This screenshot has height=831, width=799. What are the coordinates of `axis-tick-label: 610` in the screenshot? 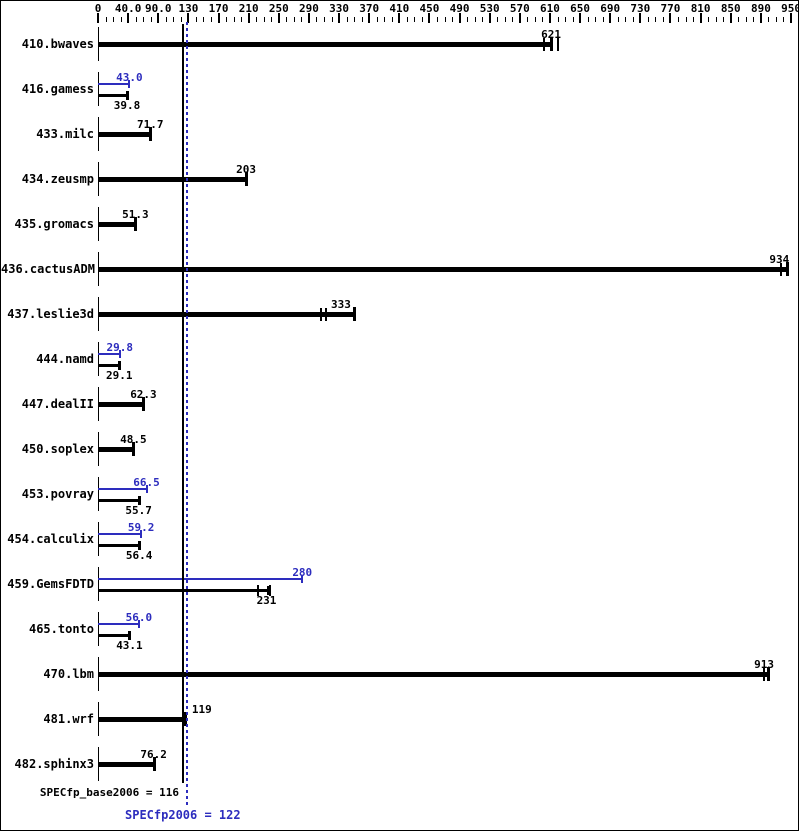 It's located at (550, 8).